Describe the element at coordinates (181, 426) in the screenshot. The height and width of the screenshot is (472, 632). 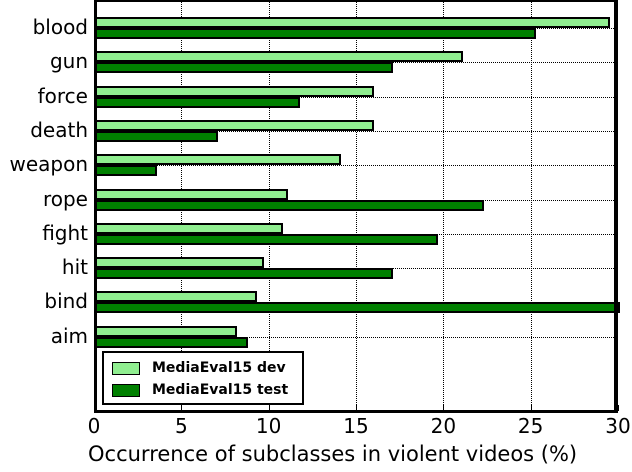
I see `x-tick-label: 5` at that location.